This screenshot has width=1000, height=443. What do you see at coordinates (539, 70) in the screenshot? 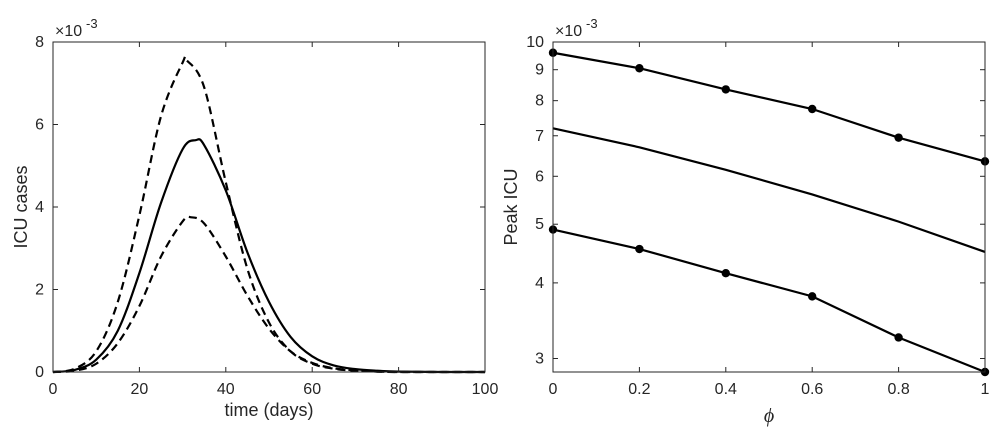
I see `y-tick-label: 9` at bounding box center [539, 70].